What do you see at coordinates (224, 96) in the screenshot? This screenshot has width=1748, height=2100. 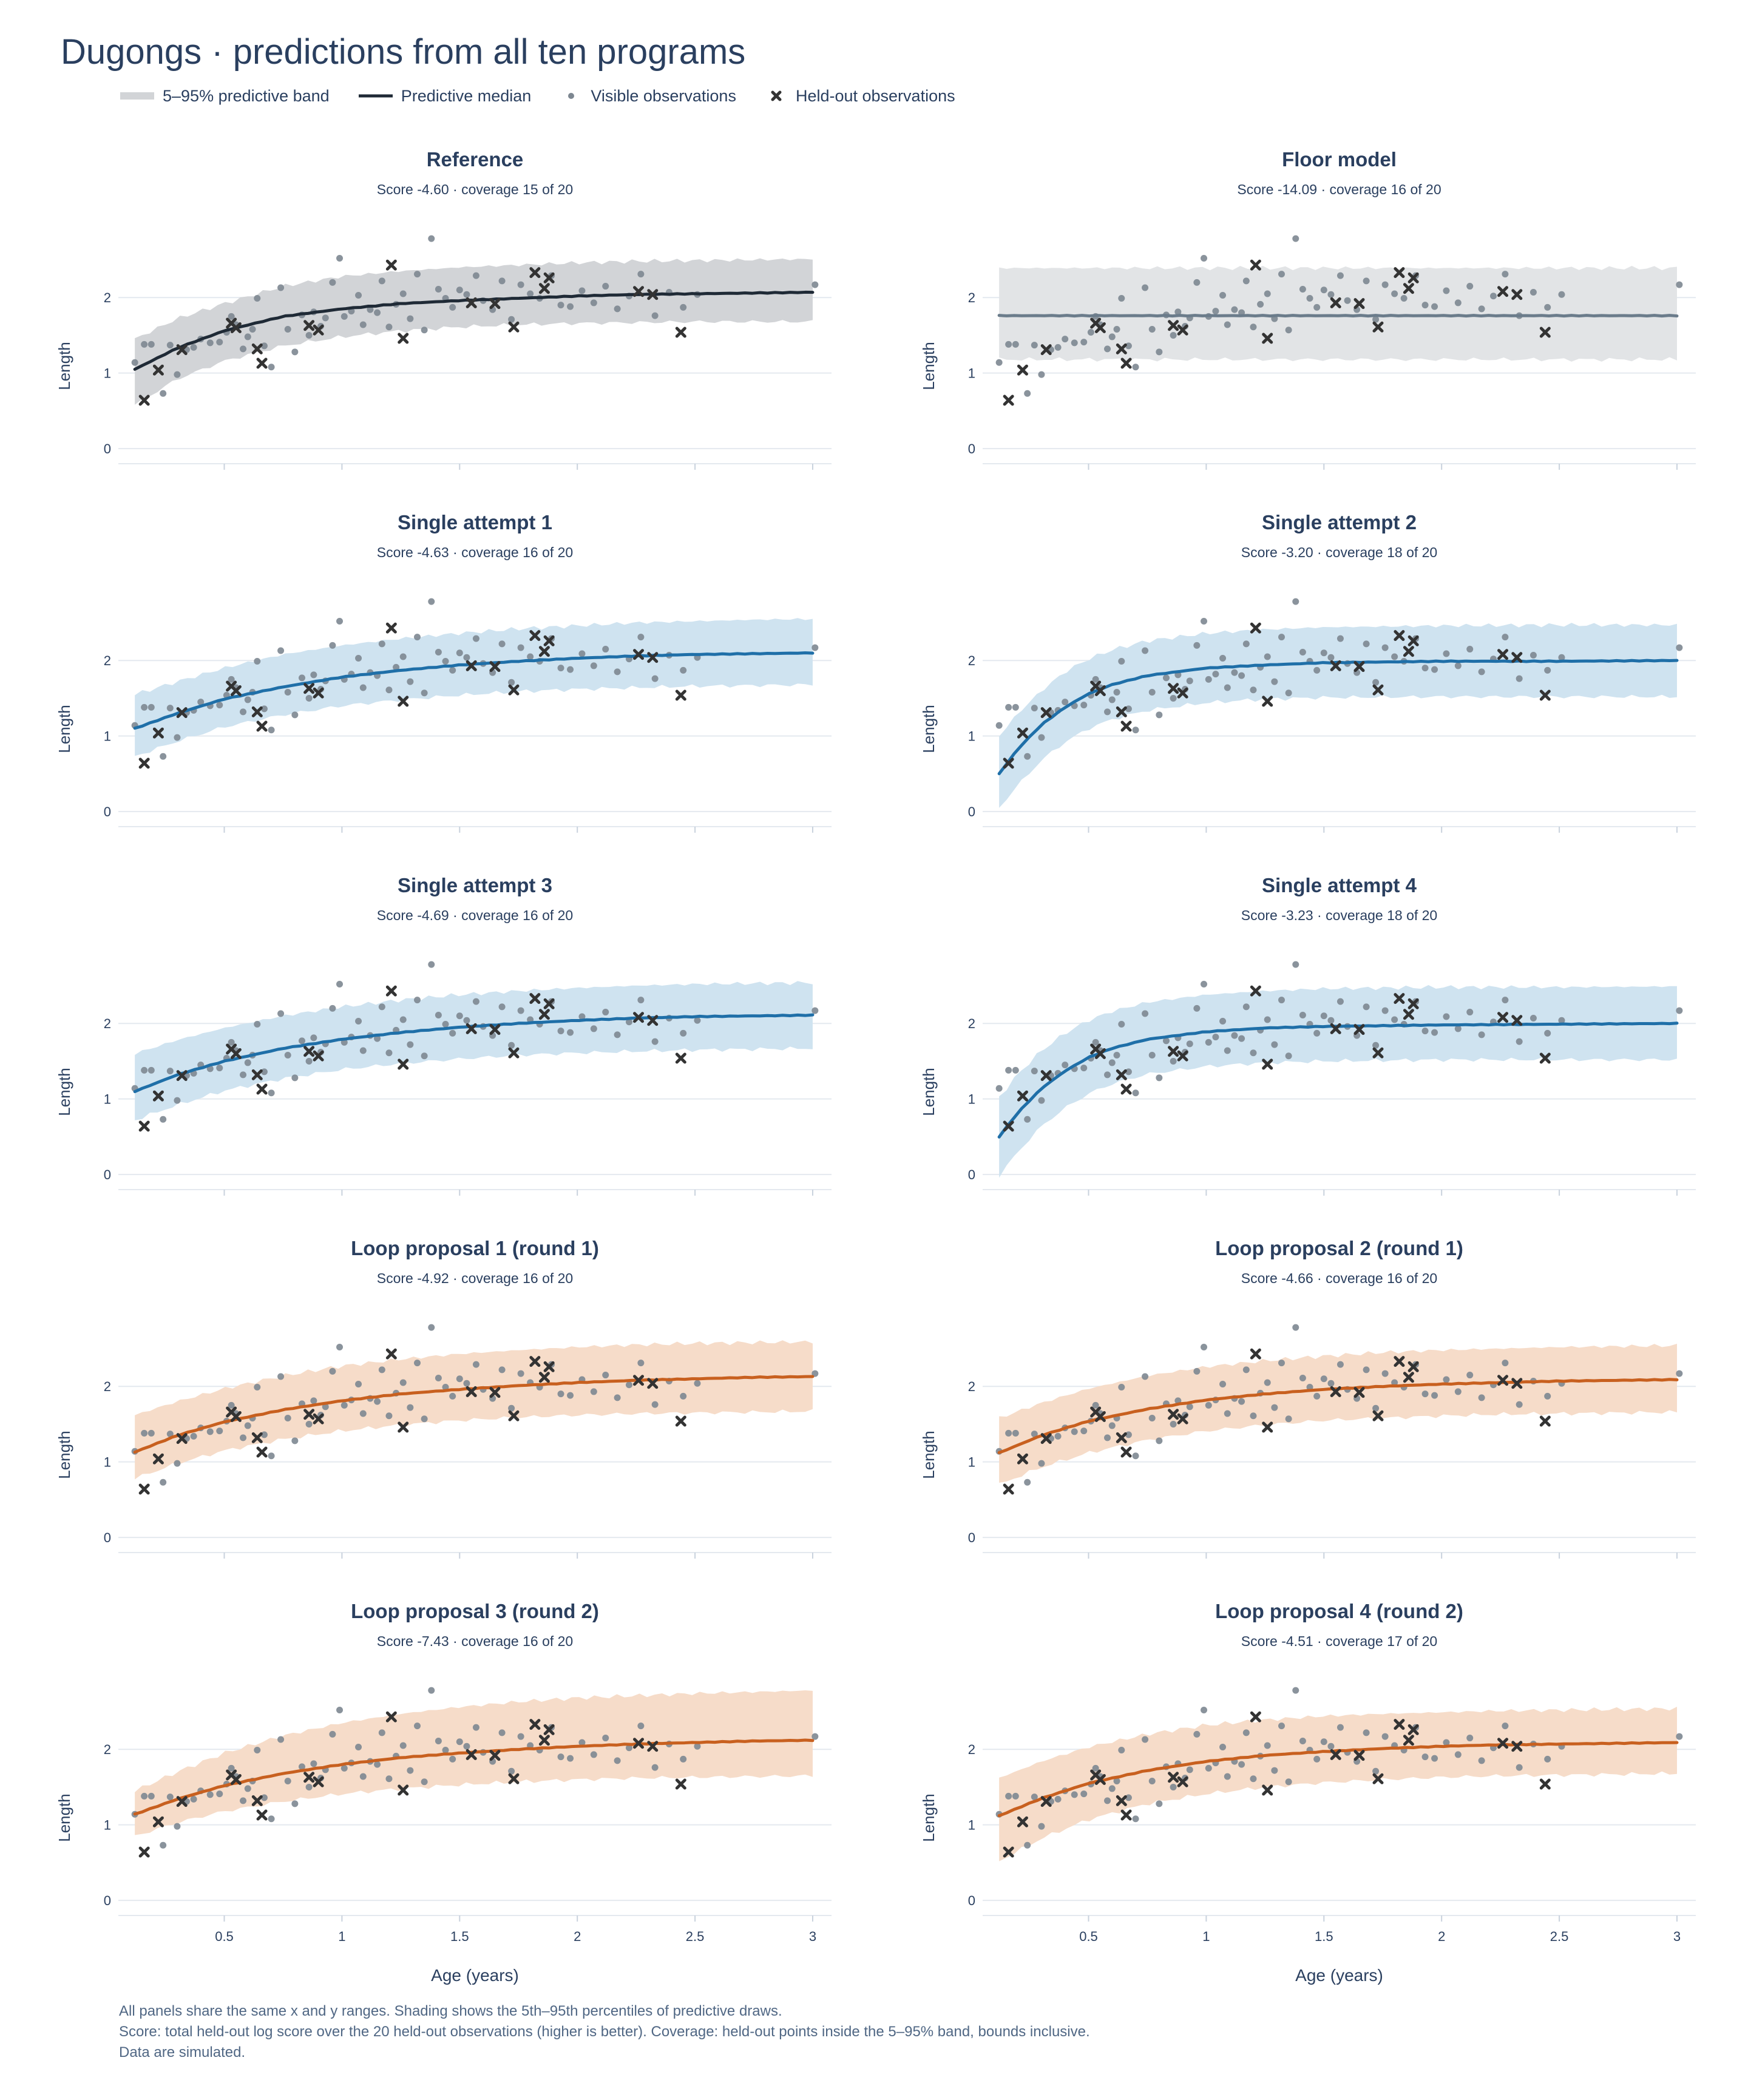 I see `legend-item-band: 5–95% predictive band` at bounding box center [224, 96].